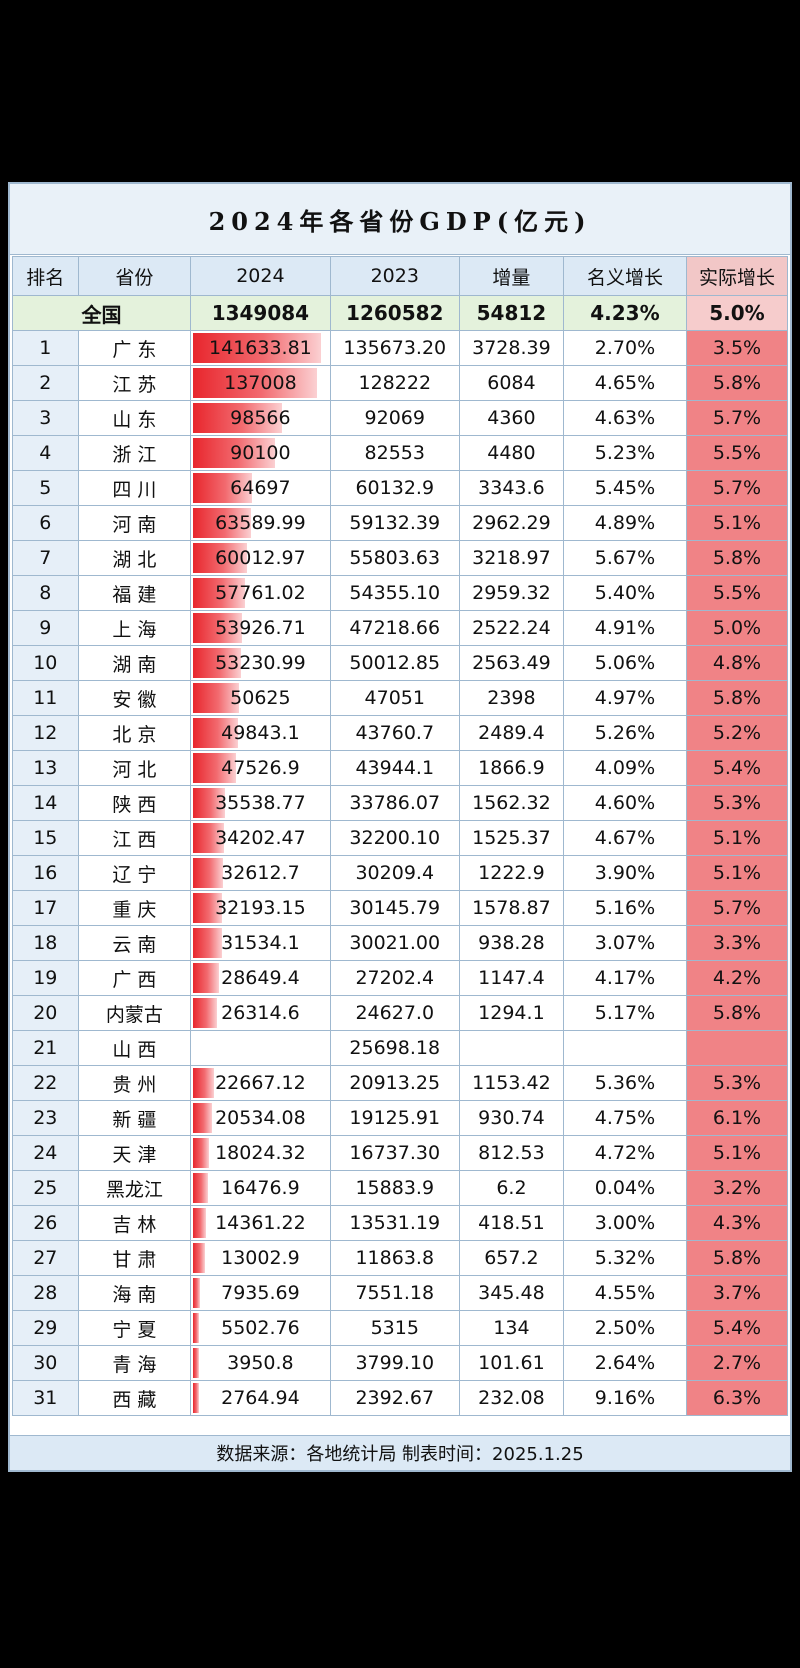 This screenshot has height=1668, width=800. Describe the element at coordinates (737, 733) in the screenshot. I see `real-growth-cell: 5.2%` at that location.